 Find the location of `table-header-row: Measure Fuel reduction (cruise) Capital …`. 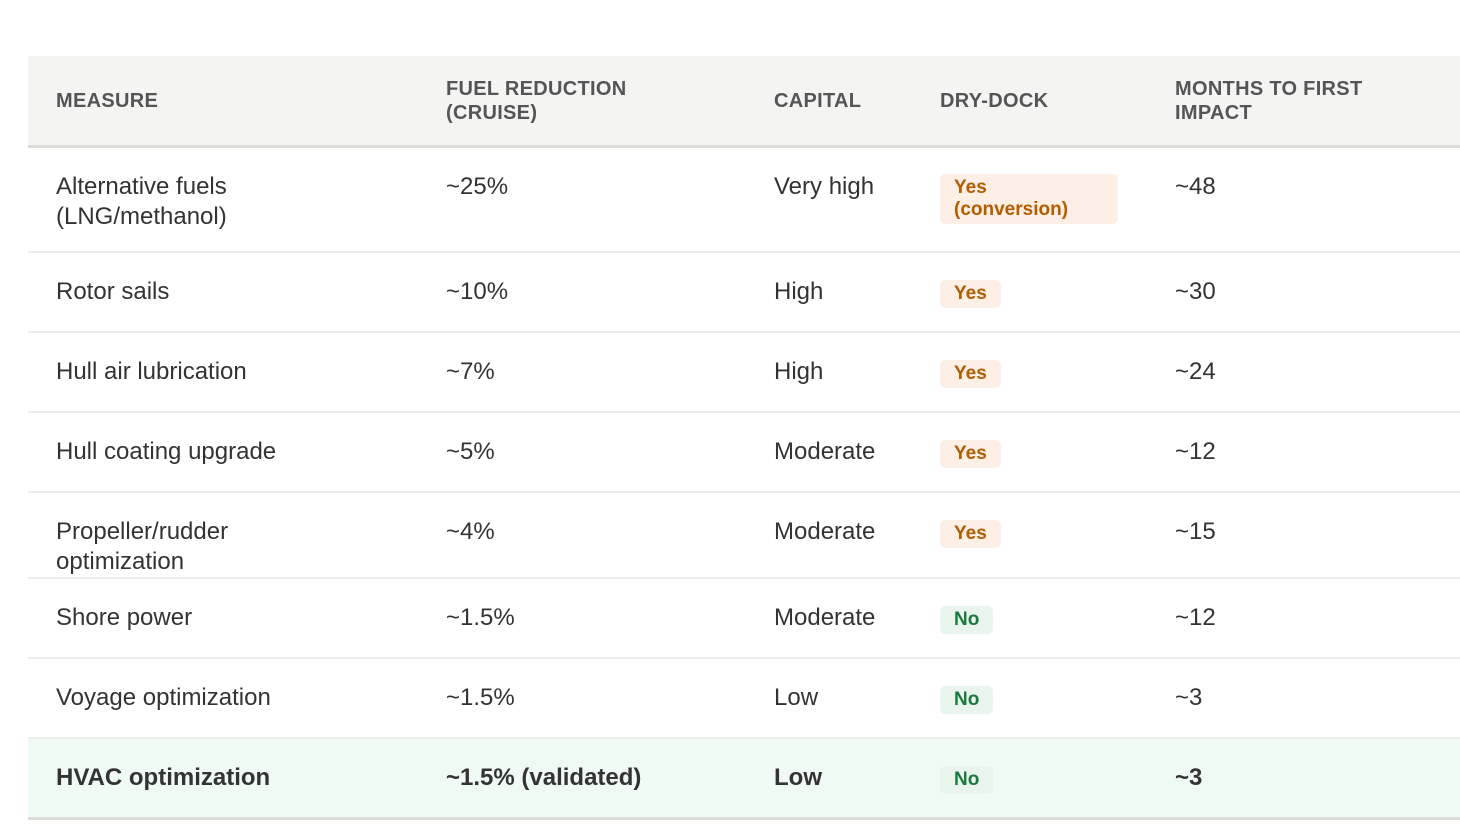

table-header-row: Measure Fuel reduction (cruise) Capital … is located at coordinates (744, 102).